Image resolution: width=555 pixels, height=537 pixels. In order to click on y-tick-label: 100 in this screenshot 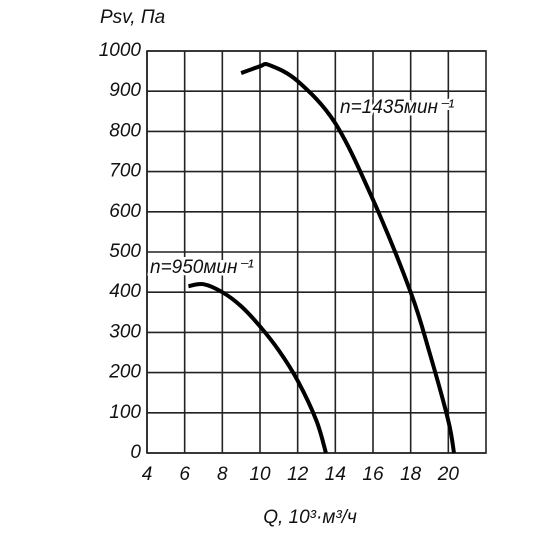, I will do `click(125, 412)`.